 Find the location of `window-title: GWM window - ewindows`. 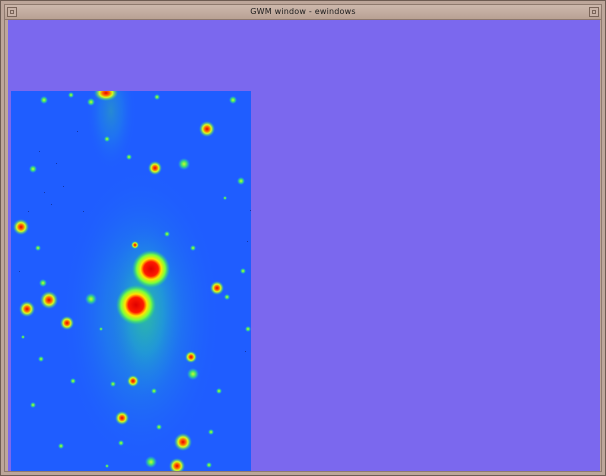

window-title: GWM window - ewindows is located at coordinates (303, 11).